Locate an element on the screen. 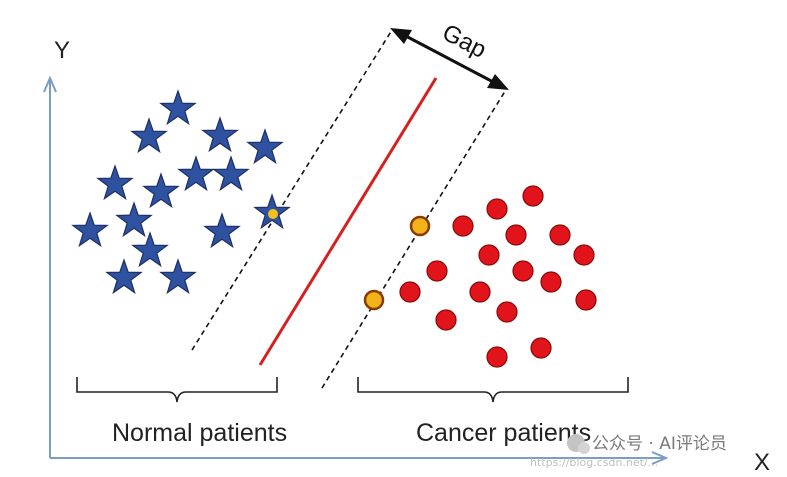 Image resolution: width=787 pixels, height=477 pixels. y-axis-arrow-icon is located at coordinates (50, 84).